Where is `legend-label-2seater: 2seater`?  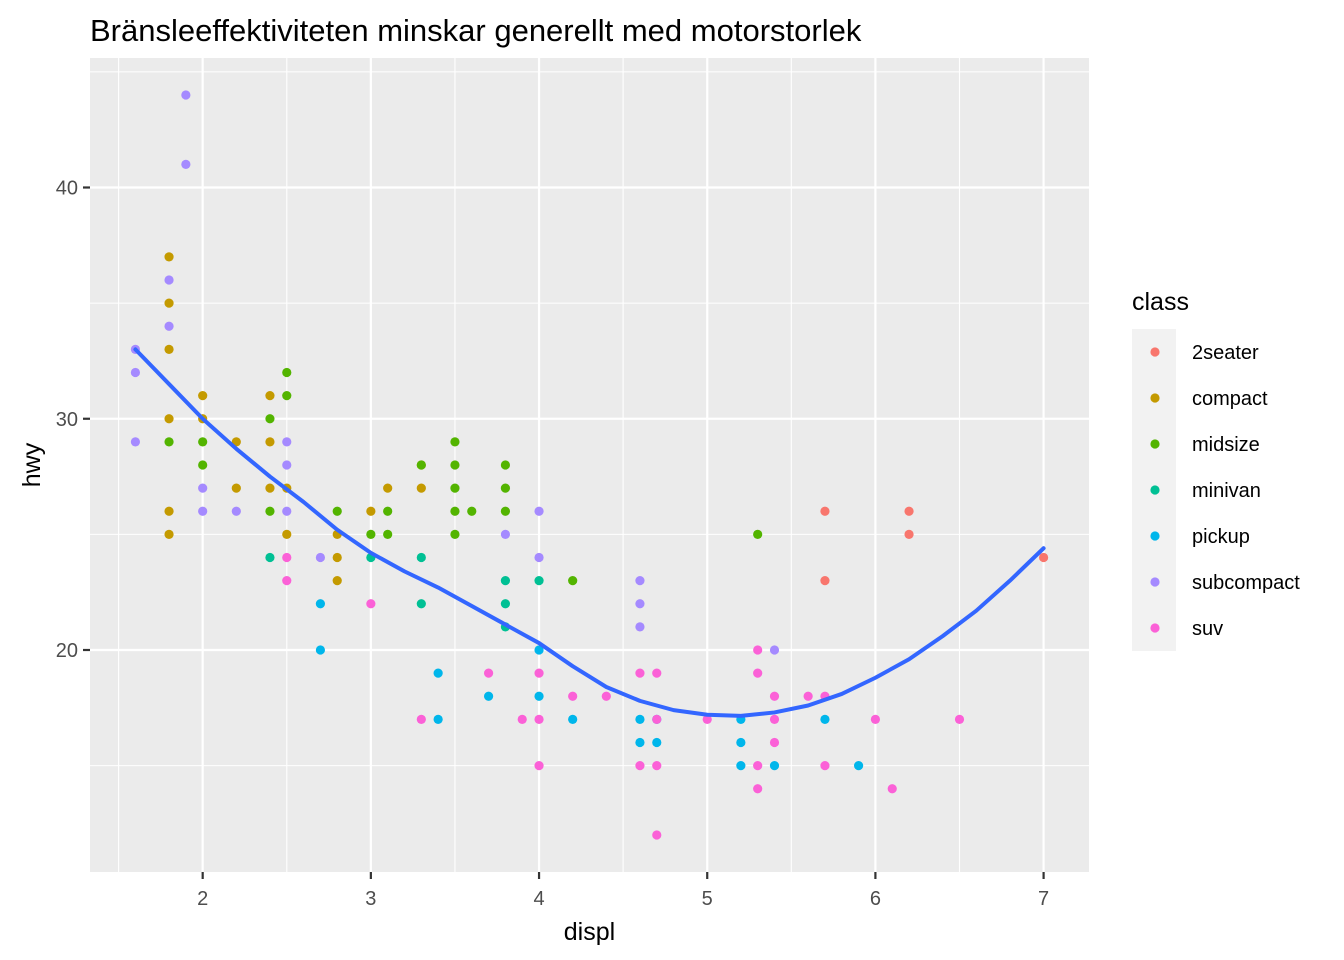
legend-label-2seater: 2seater is located at coordinates (1225, 353).